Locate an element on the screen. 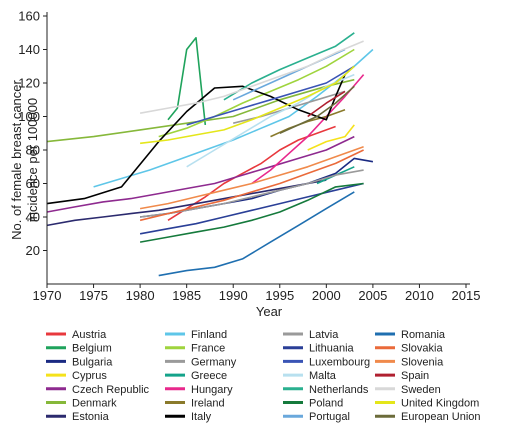  legend-label-poland: Poland is located at coordinates (326, 404).